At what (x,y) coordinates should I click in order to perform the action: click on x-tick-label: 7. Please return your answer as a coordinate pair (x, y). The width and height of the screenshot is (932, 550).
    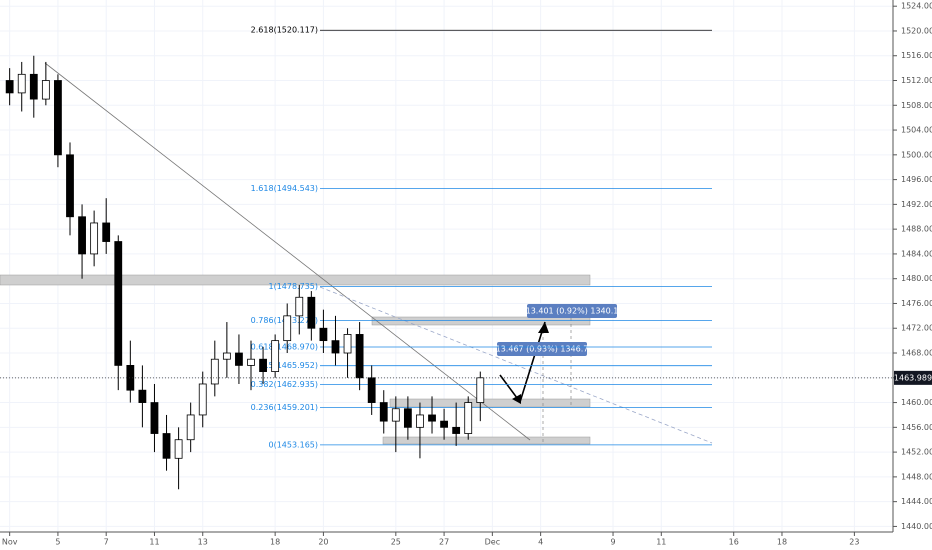
    Looking at the image, I should click on (106, 542).